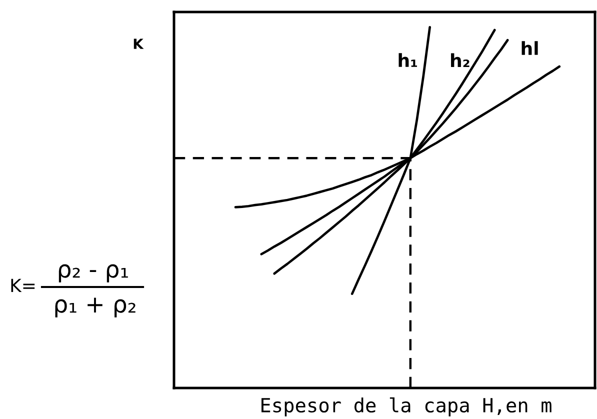 The width and height of the screenshot is (597, 419). What do you see at coordinates (530, 48) in the screenshot?
I see `series-label: hl` at bounding box center [530, 48].